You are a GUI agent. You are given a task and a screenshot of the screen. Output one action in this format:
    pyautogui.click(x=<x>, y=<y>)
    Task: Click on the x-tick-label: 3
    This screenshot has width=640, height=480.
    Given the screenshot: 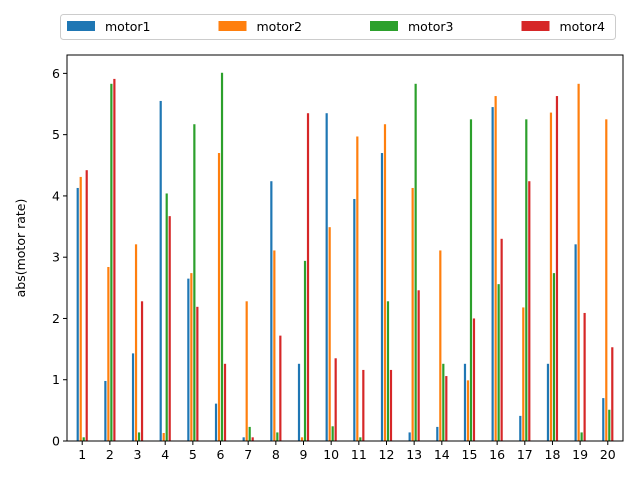 What is the action you would take?
    pyautogui.click(x=138, y=454)
    